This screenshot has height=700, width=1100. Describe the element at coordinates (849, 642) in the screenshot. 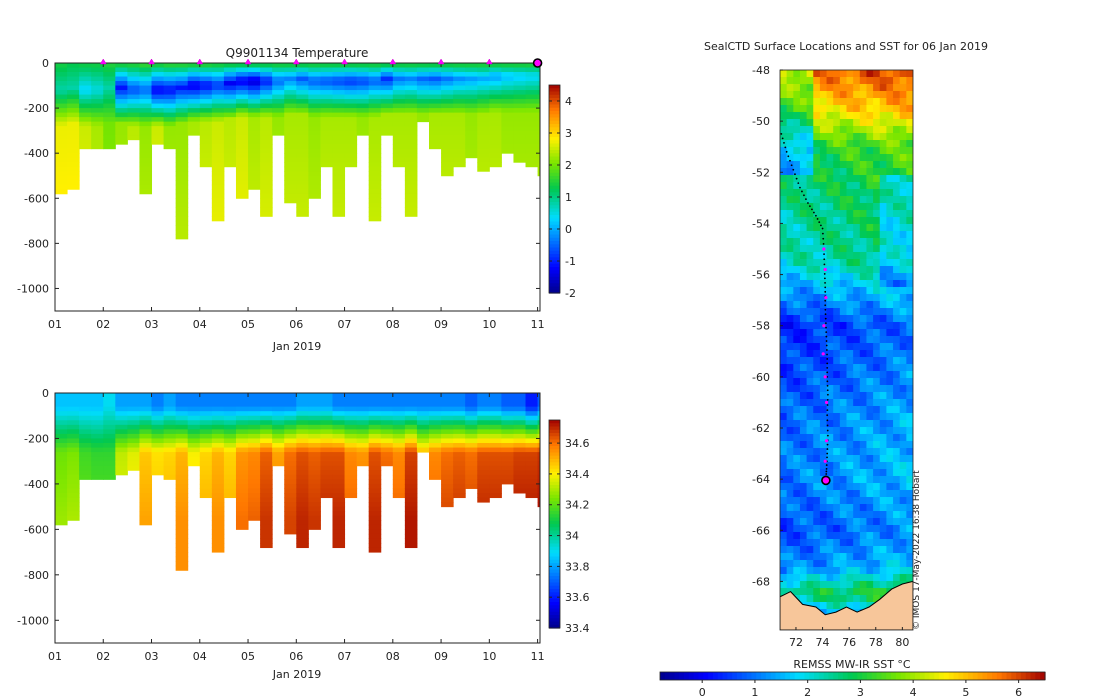

I see `lon-tick-label: 76` at that location.